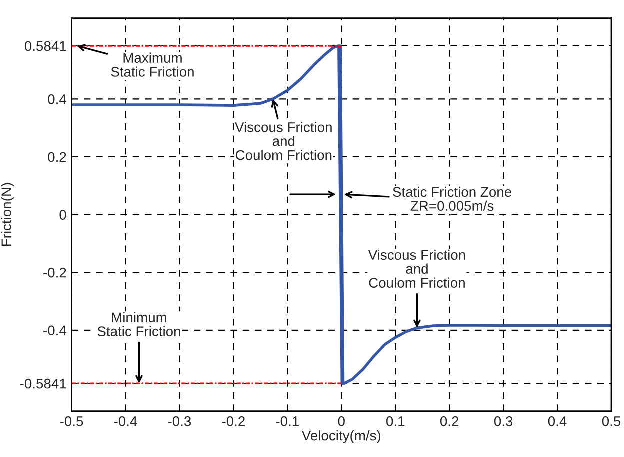 The height and width of the screenshot is (457, 624). I want to click on x-tick-label: 0.5, so click(611, 421).